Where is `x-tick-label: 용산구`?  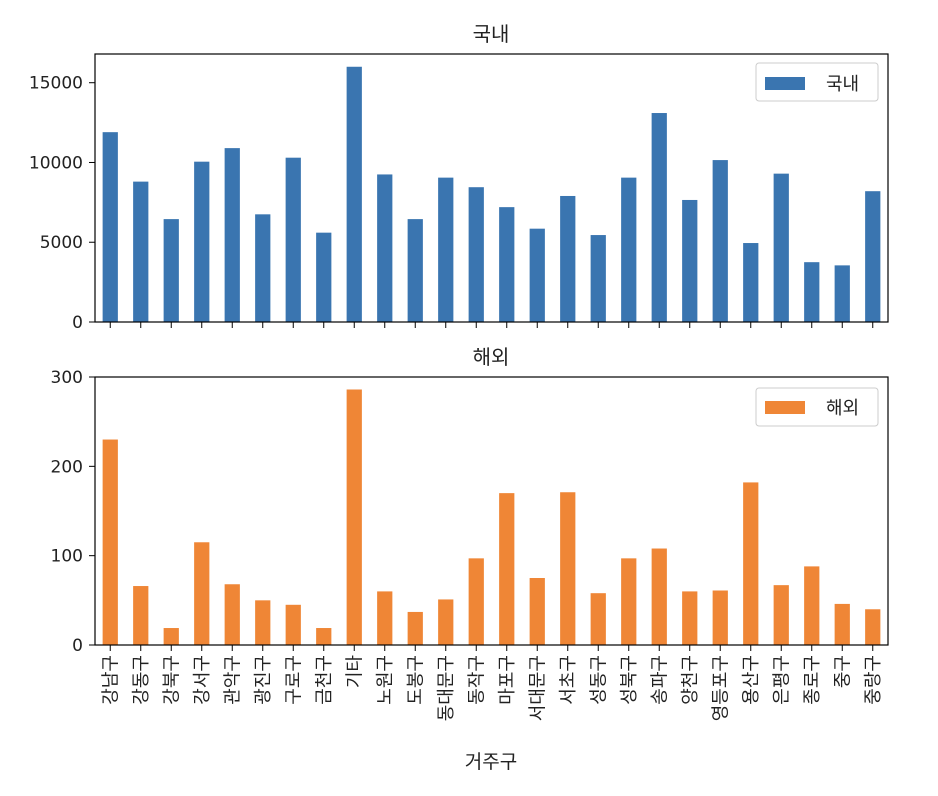
x-tick-label: 용산구 is located at coordinates (751, 680).